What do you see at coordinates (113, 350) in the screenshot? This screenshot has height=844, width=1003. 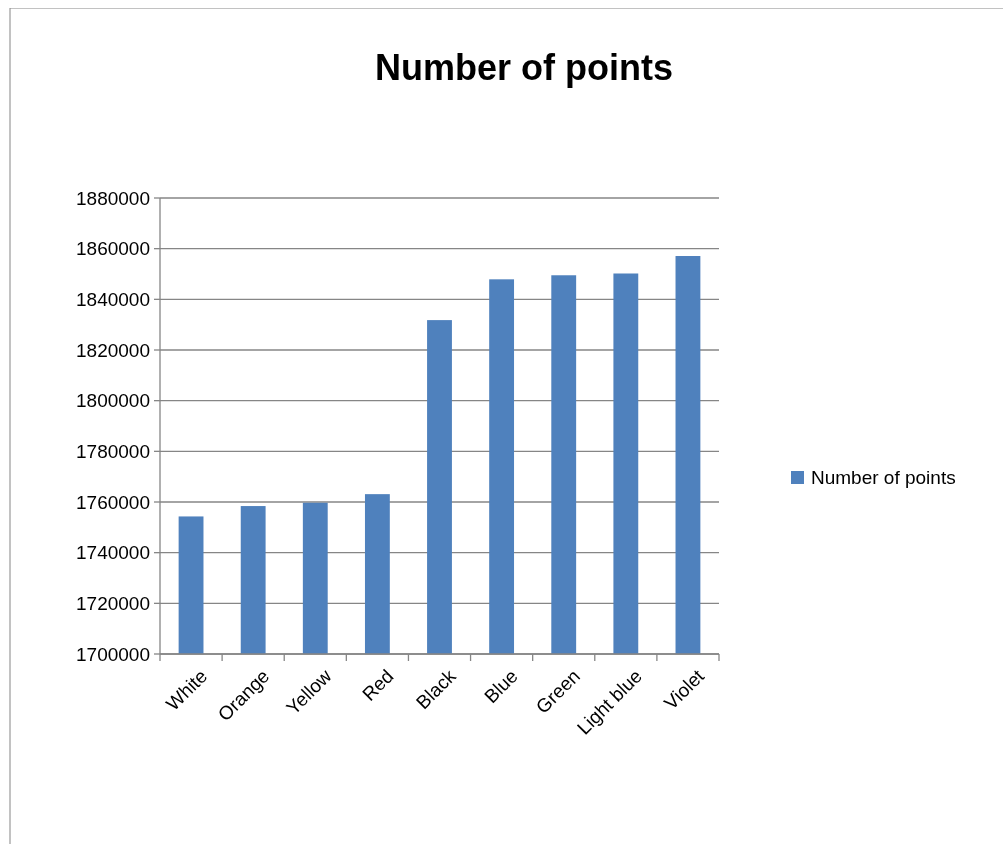 I see `y-tick-label: 1820000` at bounding box center [113, 350].